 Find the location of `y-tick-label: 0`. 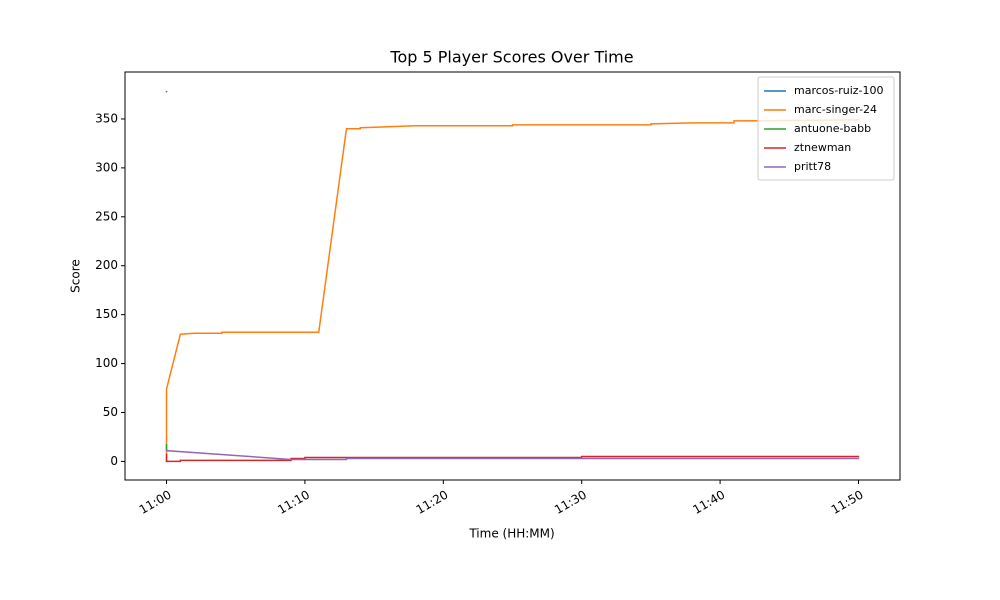

y-tick-label: 0 is located at coordinates (114, 461).